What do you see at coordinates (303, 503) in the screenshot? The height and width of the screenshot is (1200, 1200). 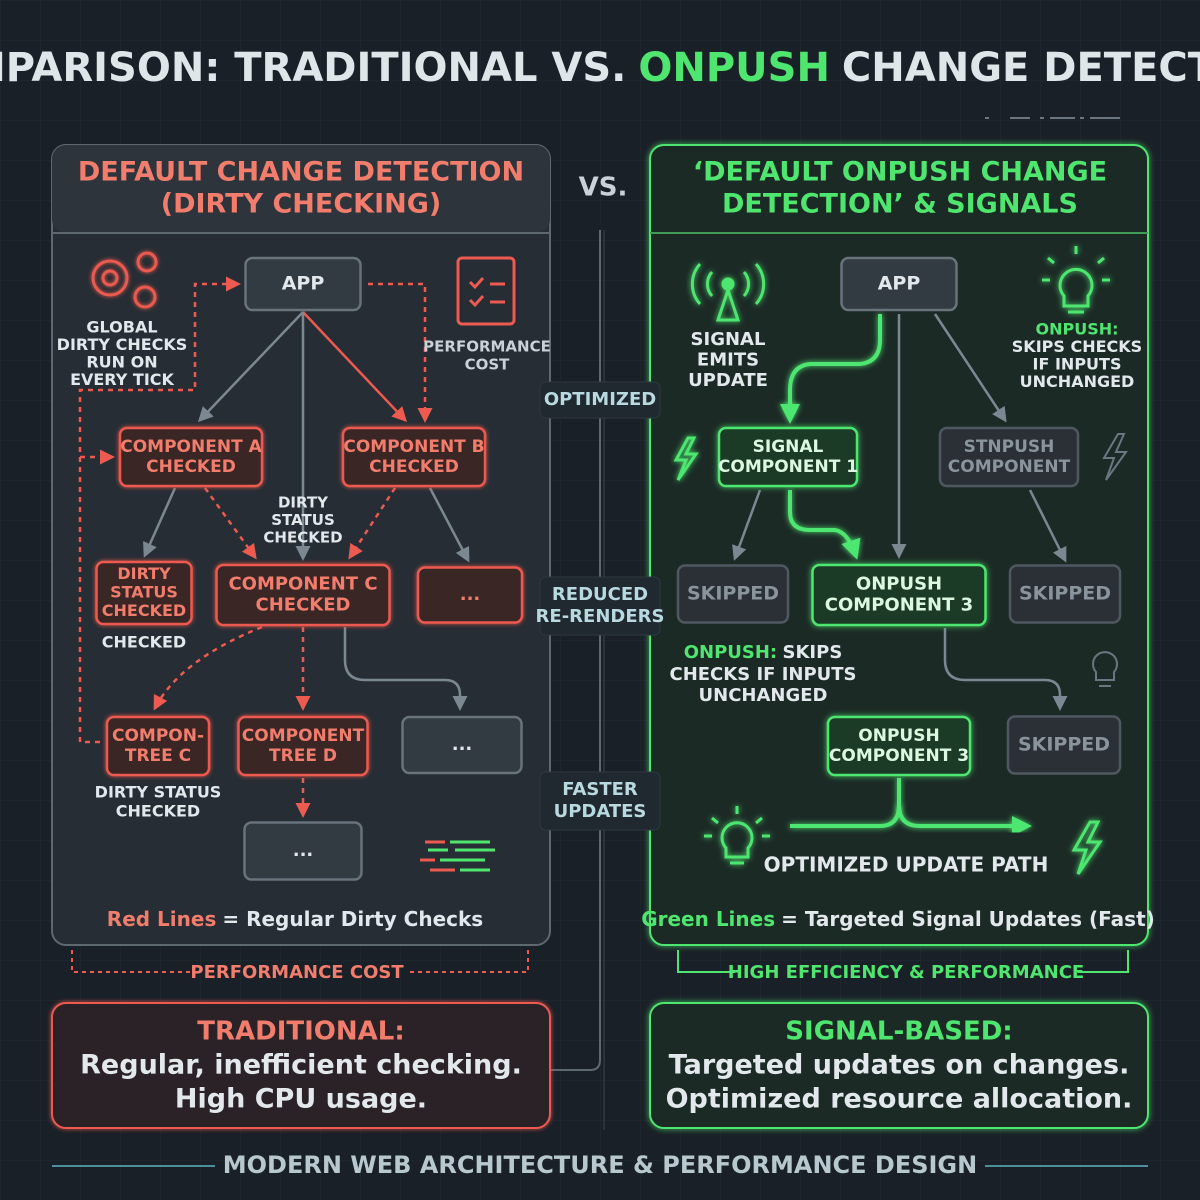 I see `note: DIRTY` at bounding box center [303, 503].